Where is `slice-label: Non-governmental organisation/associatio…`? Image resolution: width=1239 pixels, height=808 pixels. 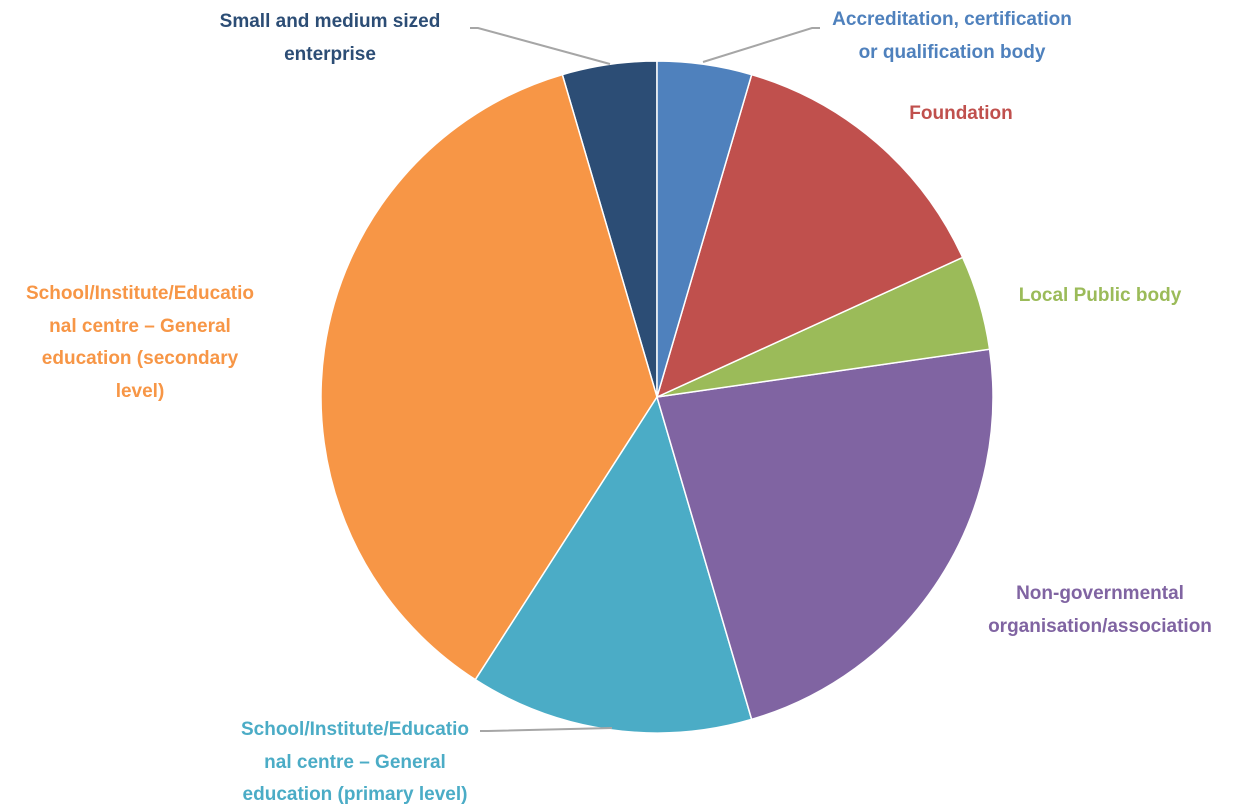
slice-label: Non-governmental organisation/associatio… is located at coordinates (1100, 610).